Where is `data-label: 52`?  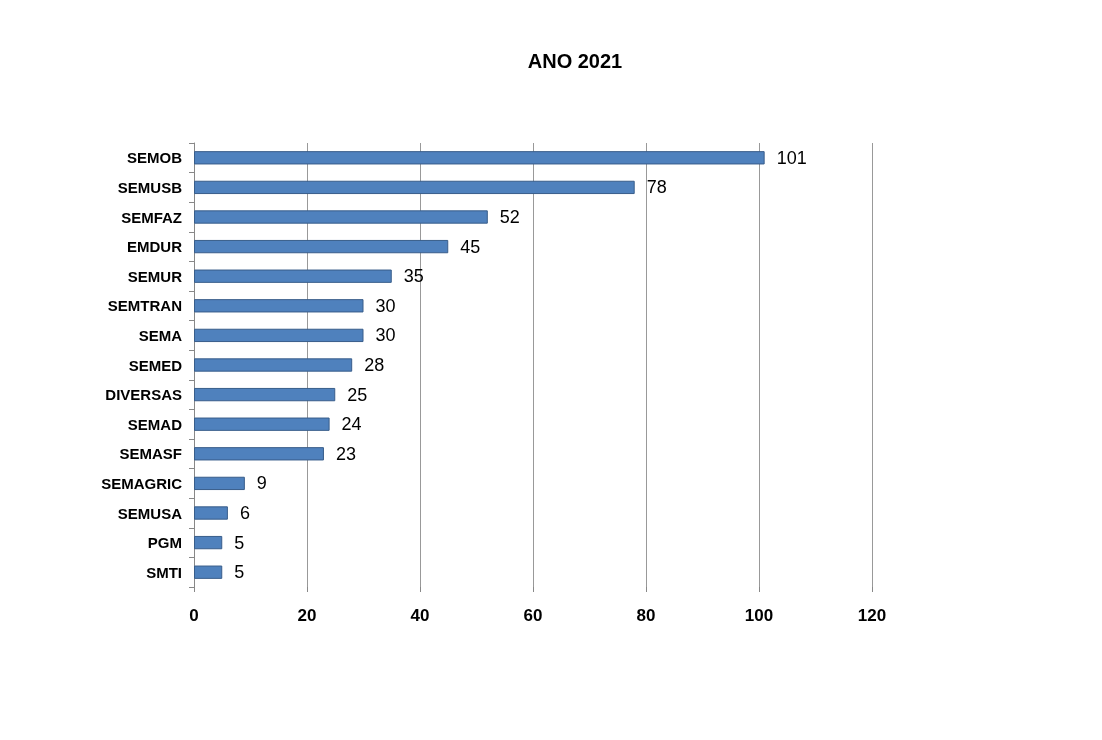 data-label: 52 is located at coordinates (509, 217).